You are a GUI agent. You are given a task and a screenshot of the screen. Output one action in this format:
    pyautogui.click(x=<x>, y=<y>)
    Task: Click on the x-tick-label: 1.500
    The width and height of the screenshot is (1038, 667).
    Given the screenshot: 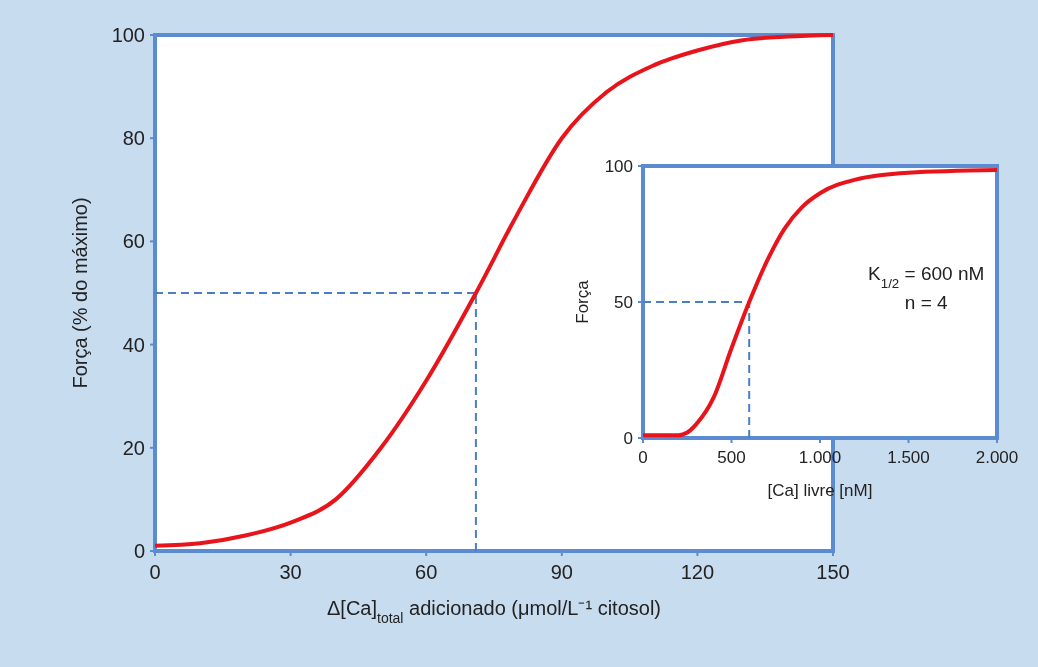 What is the action you would take?
    pyautogui.click(x=908, y=457)
    